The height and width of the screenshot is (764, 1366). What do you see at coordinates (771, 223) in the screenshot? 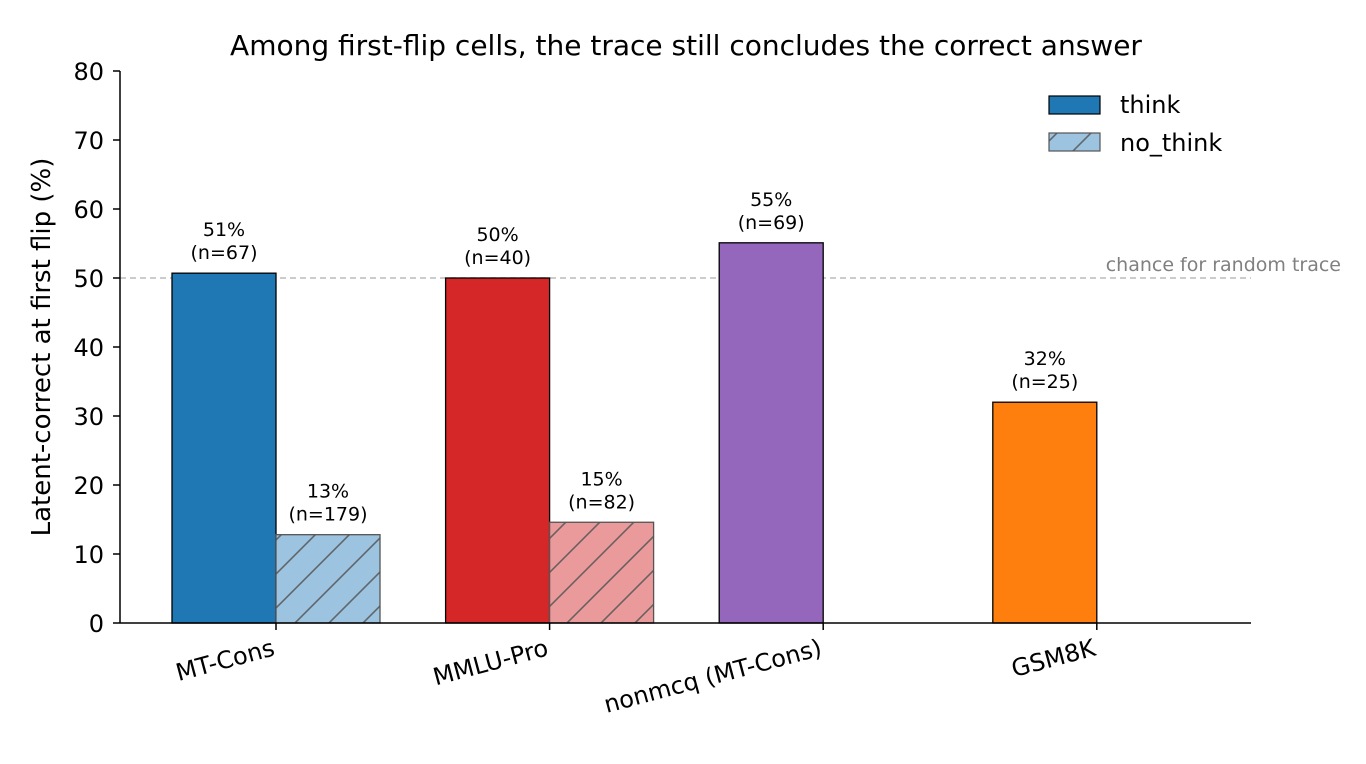
I see `bar-count-label: (n=69)` at bounding box center [771, 223].